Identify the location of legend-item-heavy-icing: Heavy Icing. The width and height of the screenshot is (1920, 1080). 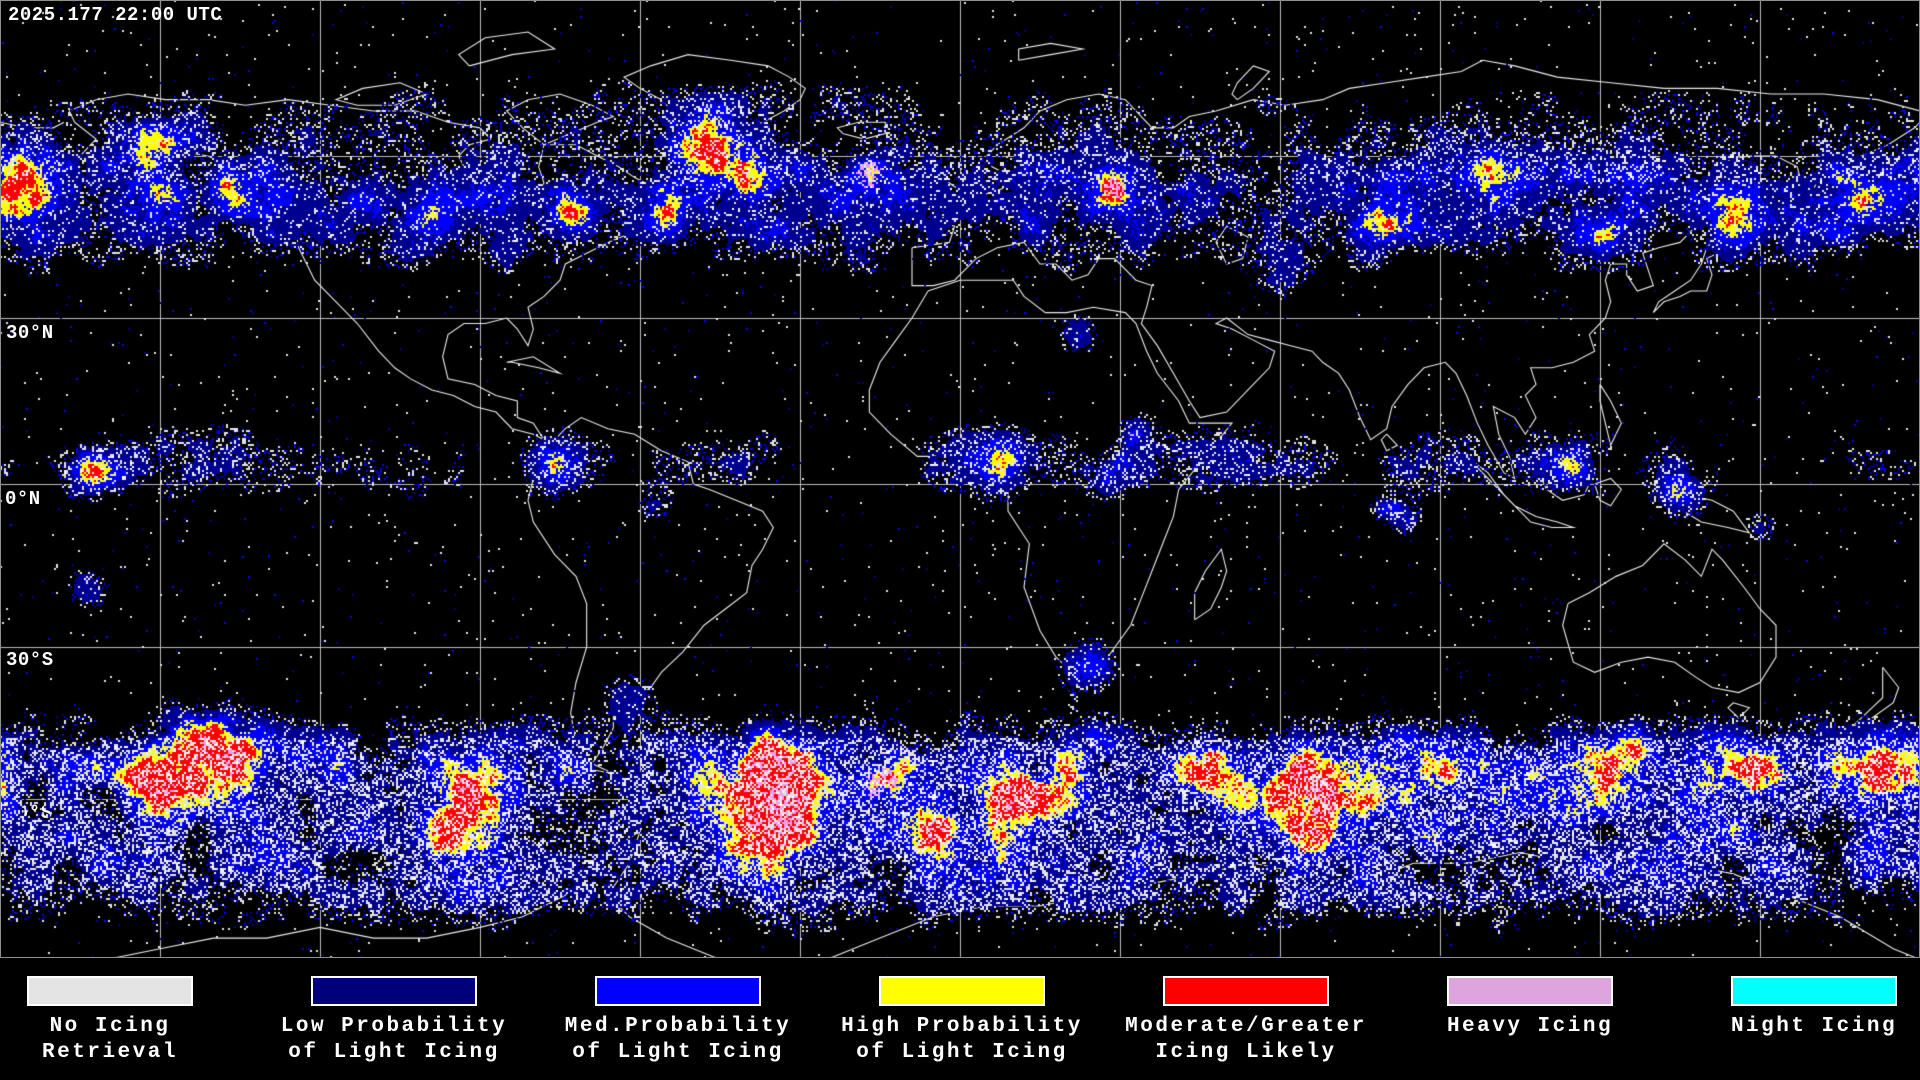
(1530, 1008).